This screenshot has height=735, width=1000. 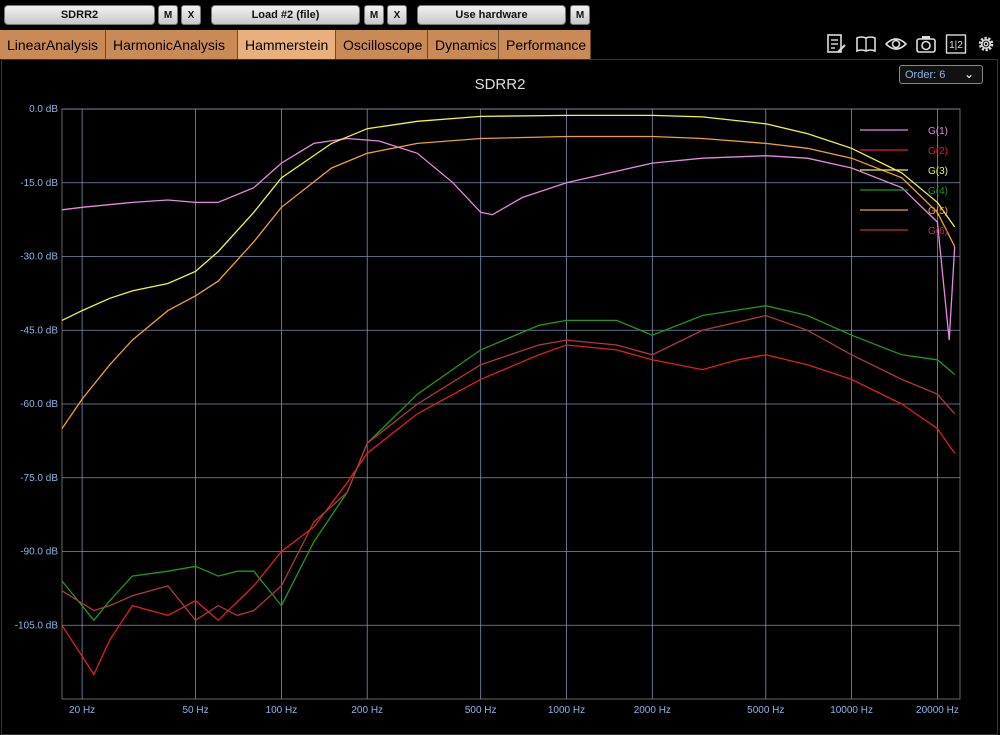 What do you see at coordinates (37, 625) in the screenshot?
I see `y-tick-label: -105.0 dB` at bounding box center [37, 625].